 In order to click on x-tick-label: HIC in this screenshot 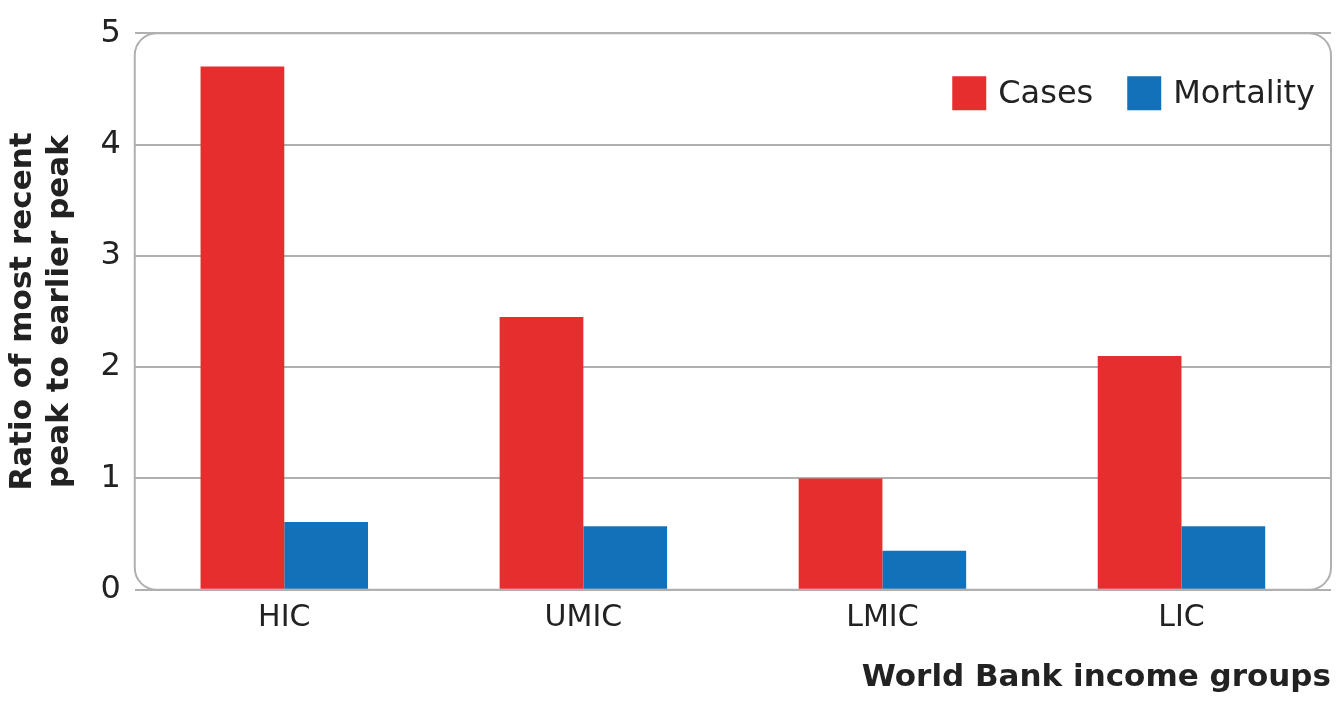, I will do `click(284, 615)`.